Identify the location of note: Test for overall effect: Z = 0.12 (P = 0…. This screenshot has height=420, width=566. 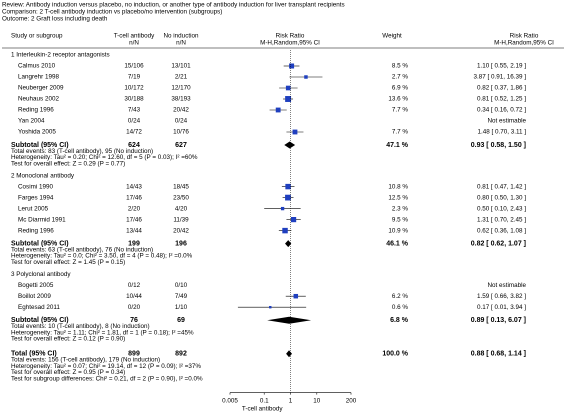
(68, 338).